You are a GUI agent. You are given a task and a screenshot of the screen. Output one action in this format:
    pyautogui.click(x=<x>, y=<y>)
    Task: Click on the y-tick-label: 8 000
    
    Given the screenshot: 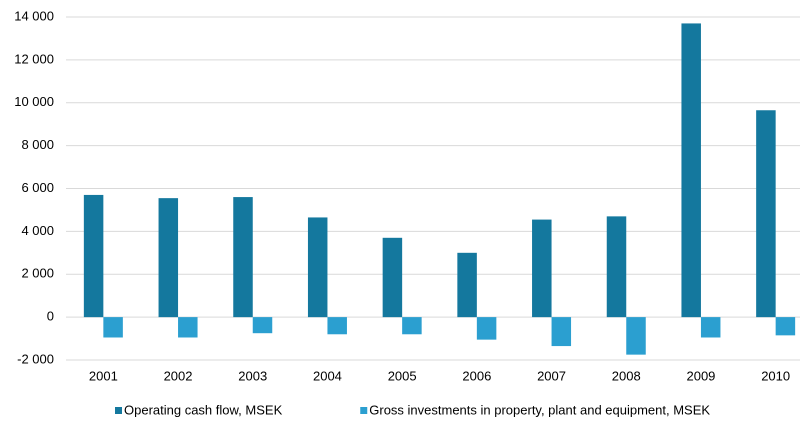 What is the action you would take?
    pyautogui.click(x=37, y=144)
    